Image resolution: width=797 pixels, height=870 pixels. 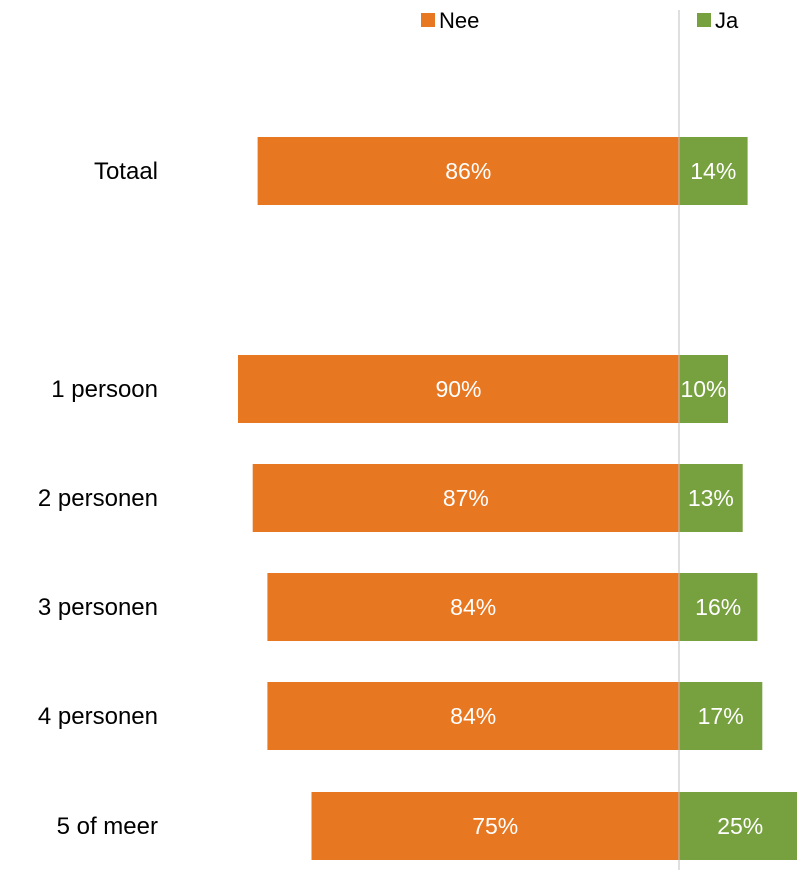 What do you see at coordinates (104, 389) in the screenshot?
I see `category-label: 1 persoon` at bounding box center [104, 389].